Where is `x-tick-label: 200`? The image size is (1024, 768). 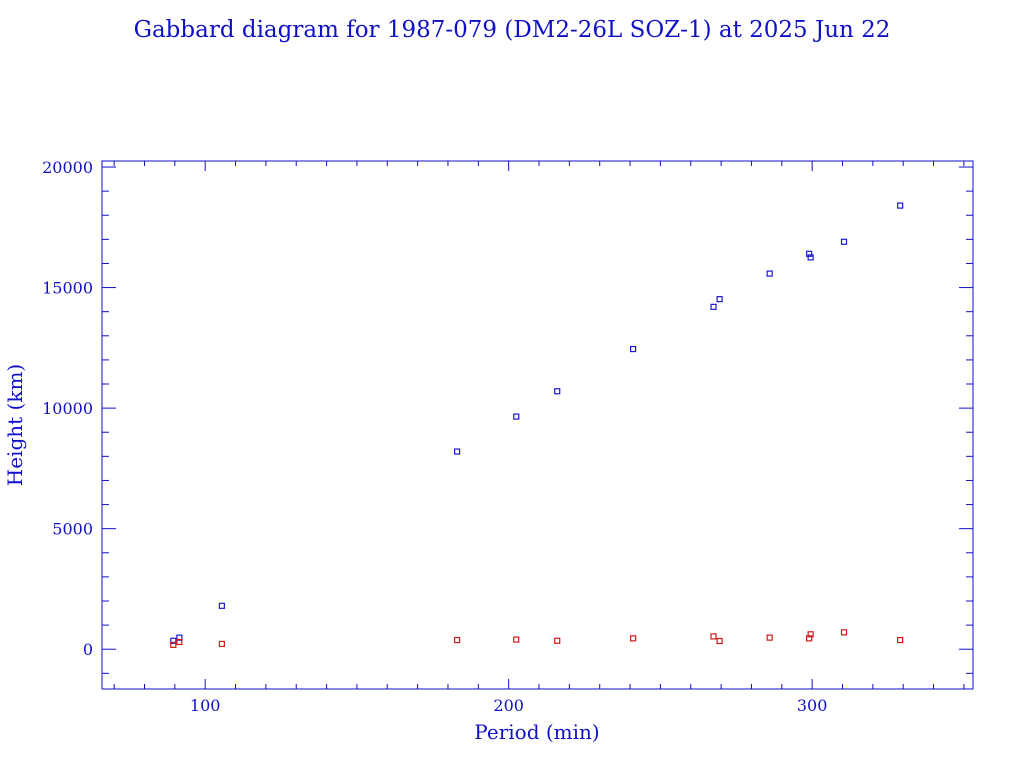 x-tick-label: 200 is located at coordinates (508, 705).